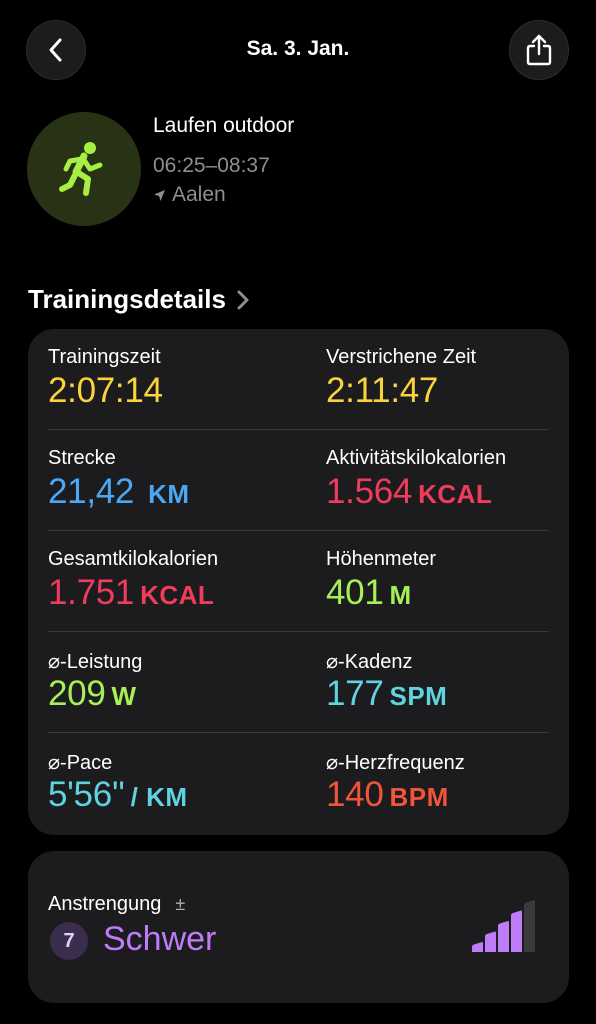 The width and height of the screenshot is (596, 1024). I want to click on metric-number: 5'56'', so click(86, 794).